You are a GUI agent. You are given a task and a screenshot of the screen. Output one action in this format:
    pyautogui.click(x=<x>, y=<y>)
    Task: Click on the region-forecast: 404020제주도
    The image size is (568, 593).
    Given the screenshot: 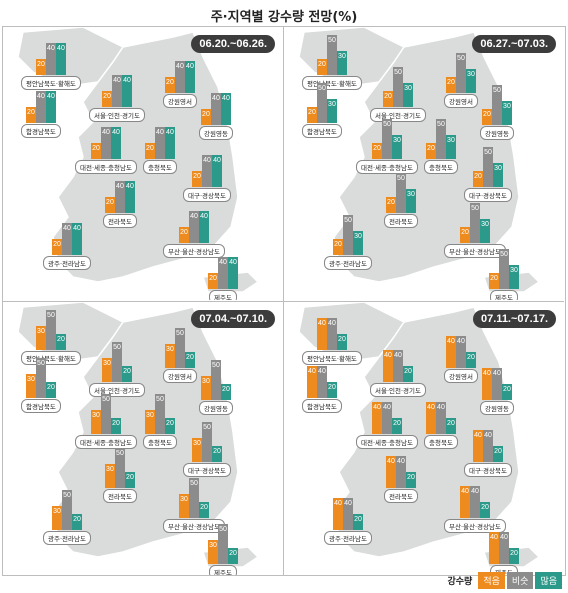 What is the action you would take?
    pyautogui.click(x=504, y=549)
    